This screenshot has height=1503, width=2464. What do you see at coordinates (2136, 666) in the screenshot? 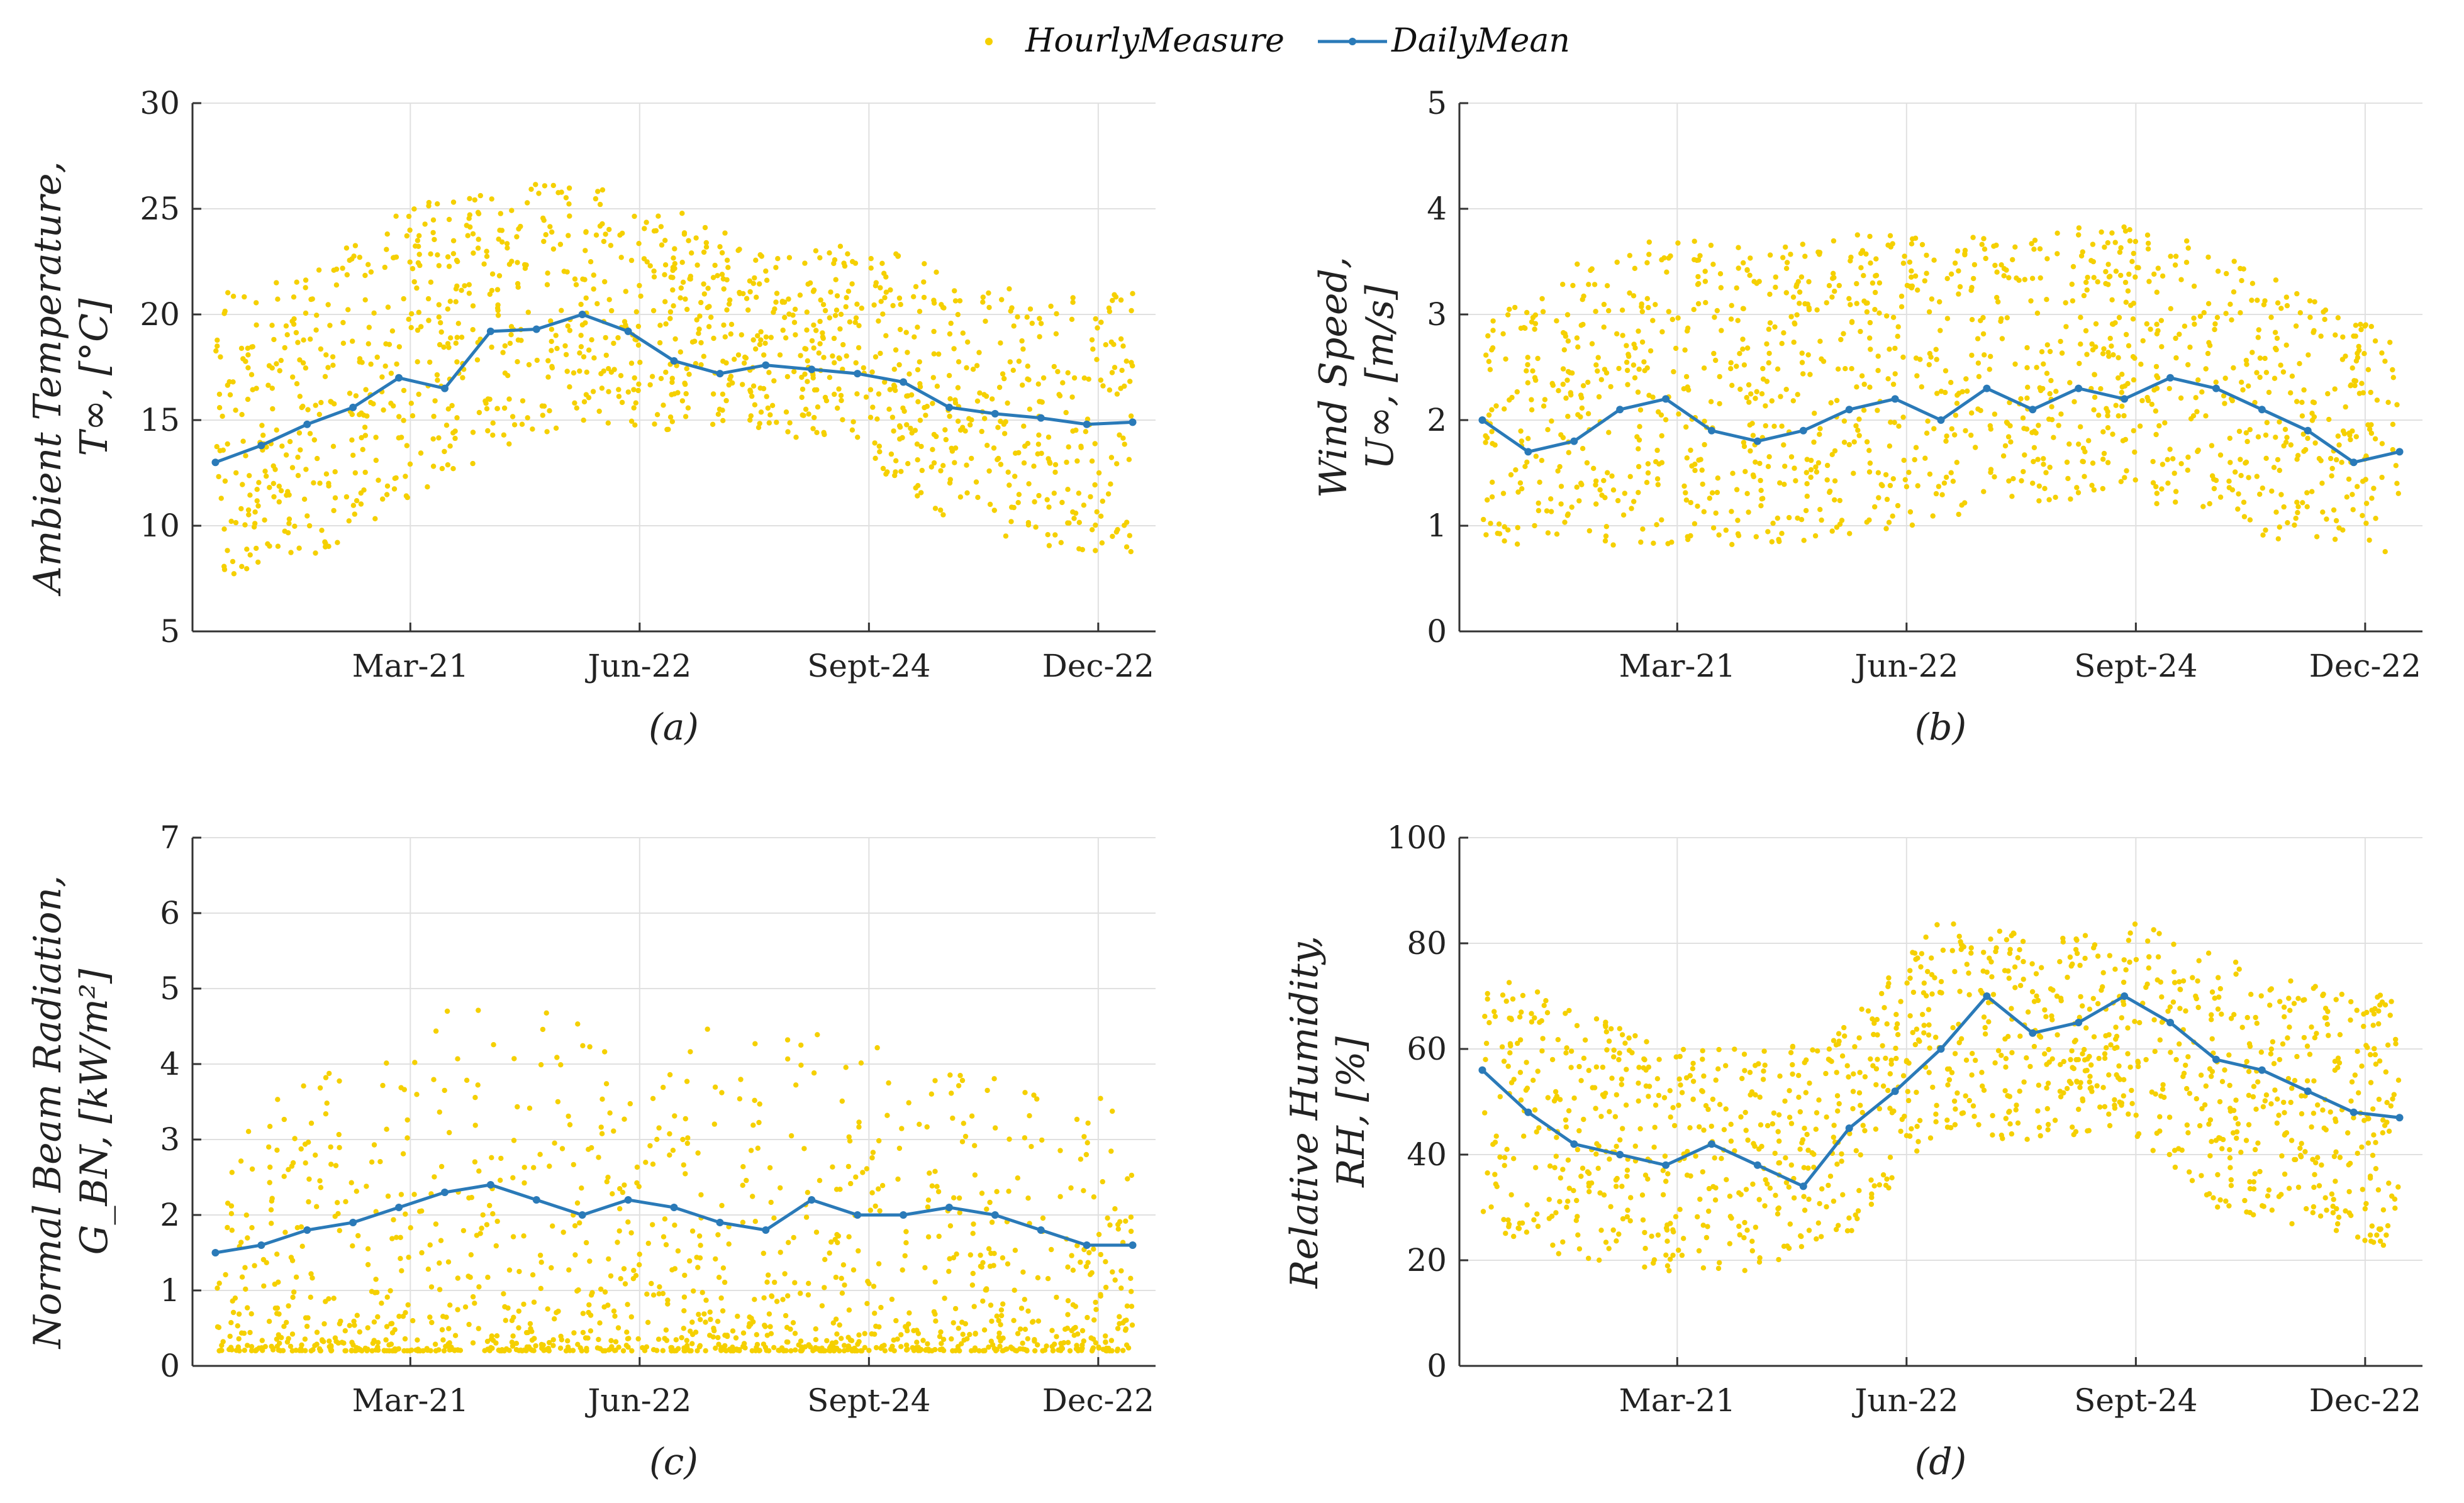
I see `x-tick-label: Sept-24` at bounding box center [2136, 666].